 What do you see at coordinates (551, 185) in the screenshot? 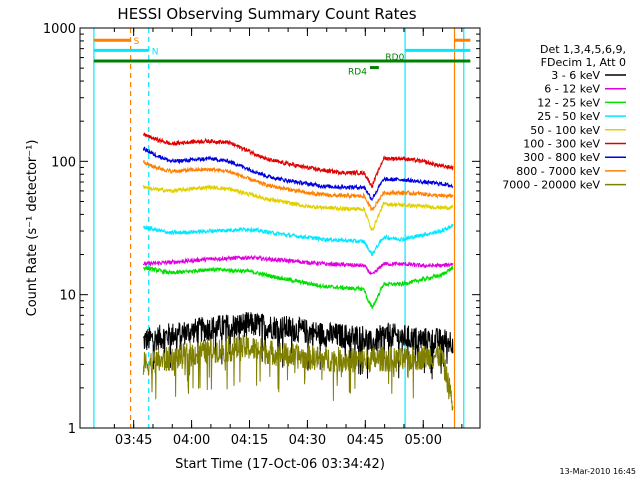
I see `legend-label: 7000 - 20000 keV` at bounding box center [551, 185].